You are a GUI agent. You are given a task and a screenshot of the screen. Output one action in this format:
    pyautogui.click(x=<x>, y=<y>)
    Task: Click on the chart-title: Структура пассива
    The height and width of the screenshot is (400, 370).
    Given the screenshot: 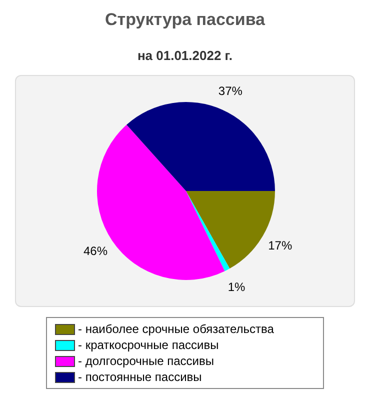 What is the action you would take?
    pyautogui.click(x=185, y=20)
    